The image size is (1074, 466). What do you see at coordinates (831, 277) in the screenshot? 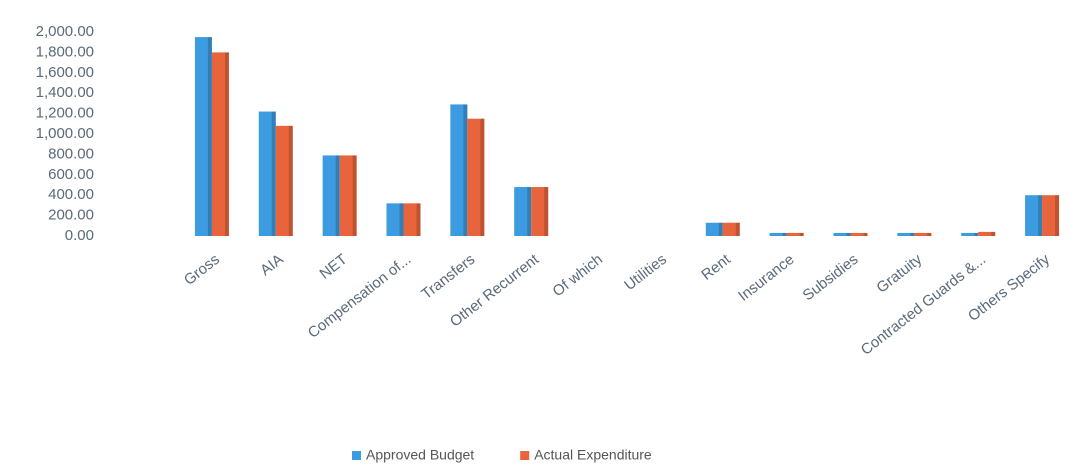
I see `x-tick-label: Subsidies` at bounding box center [831, 277].